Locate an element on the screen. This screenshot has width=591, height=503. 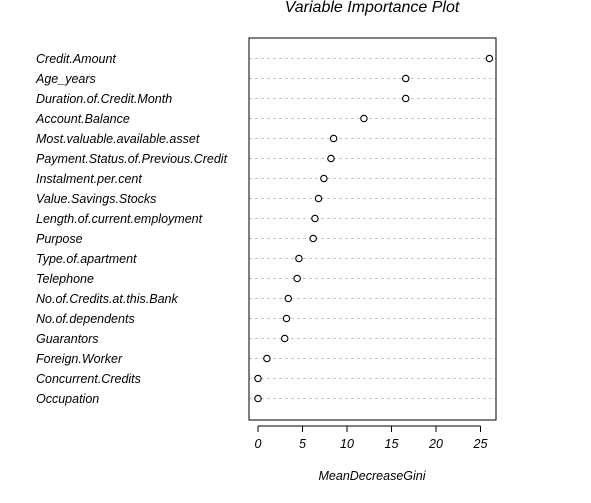
variable-label: Type.of.apartment is located at coordinates (86, 259).